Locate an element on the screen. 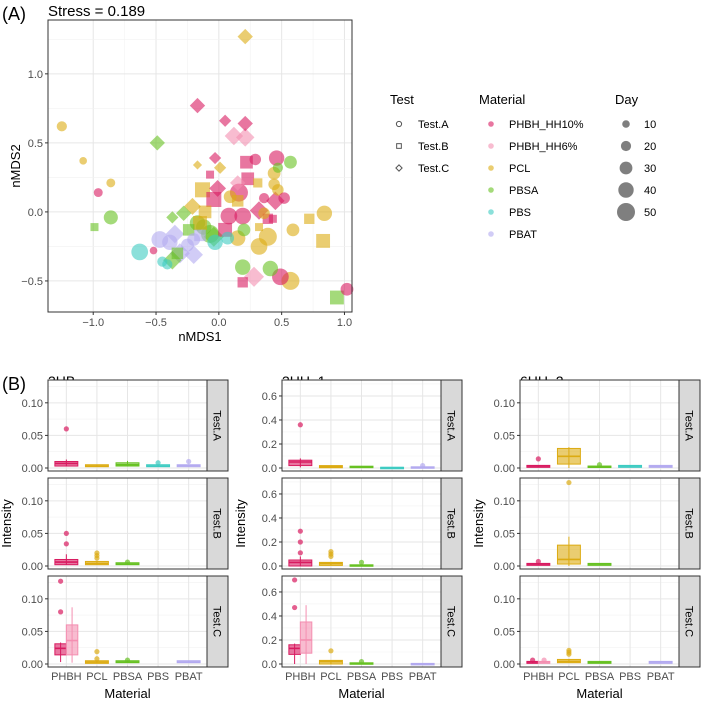 Image resolution: width=701 pixels, height=709 pixels. facet-panel-Test.B: 0.0 0.2 0.4 0.6 Test.B is located at coordinates (362, 525).